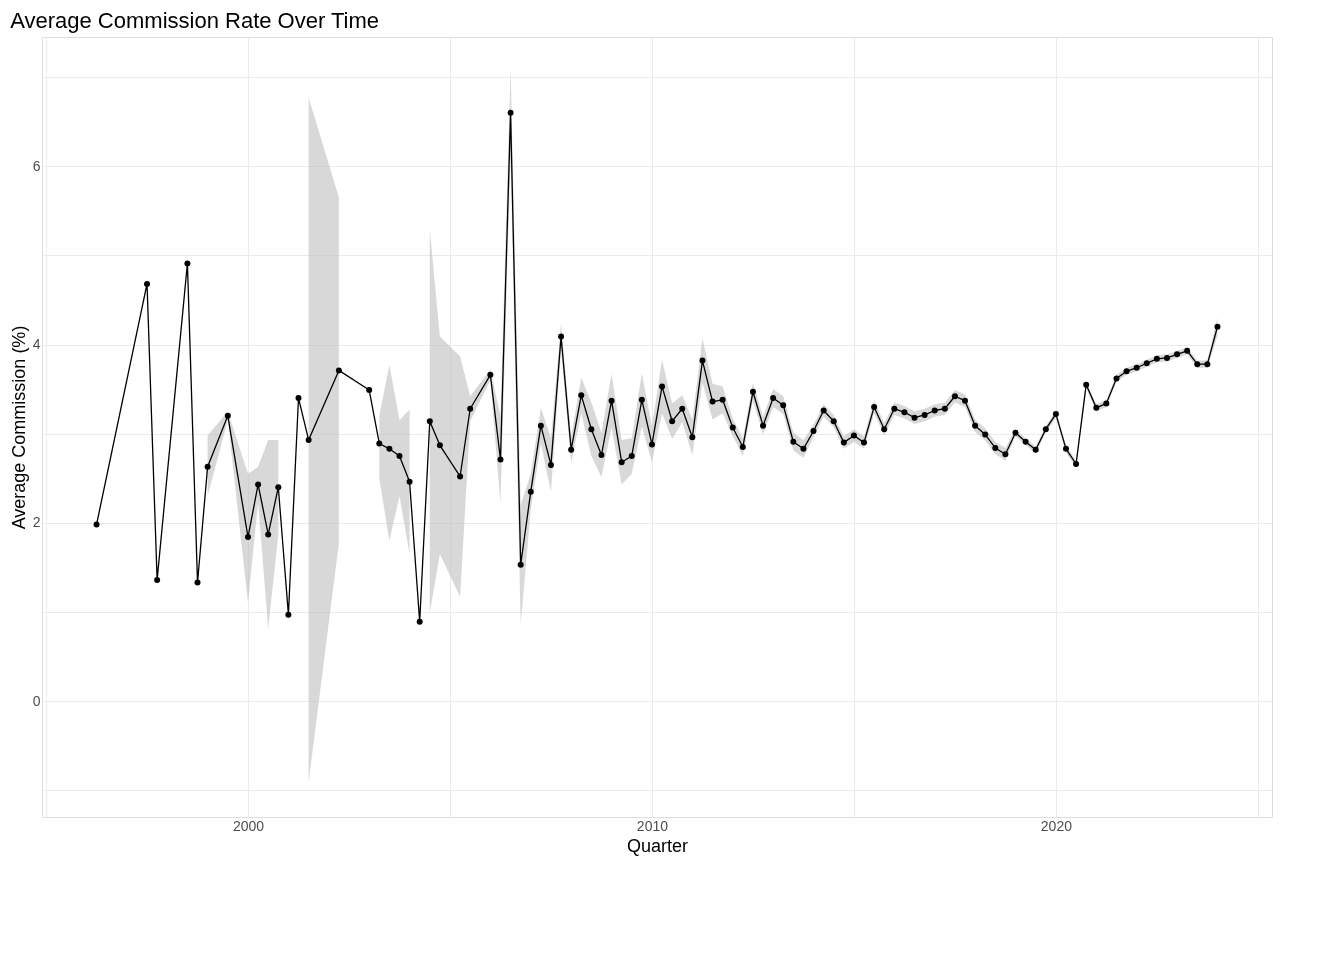 This screenshot has width=1344, height=960. What do you see at coordinates (36, 700) in the screenshot?
I see `y-tick-label: 0` at bounding box center [36, 700].